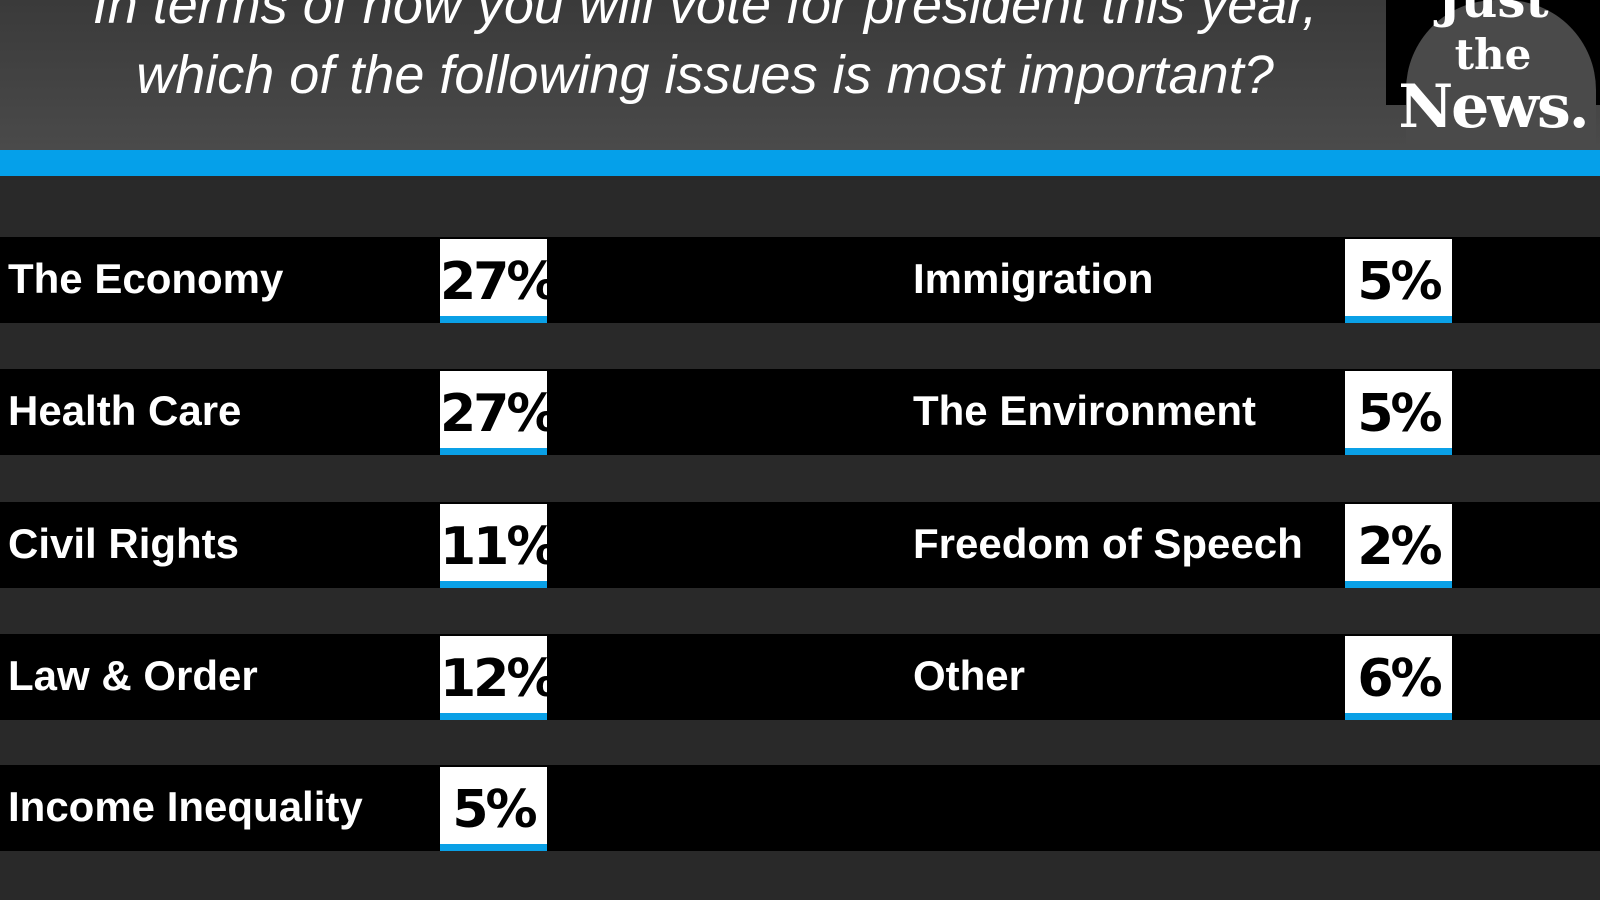 This screenshot has height=900, width=1600. What do you see at coordinates (1493, 54) in the screenshot?
I see `logo-the: the` at bounding box center [1493, 54].